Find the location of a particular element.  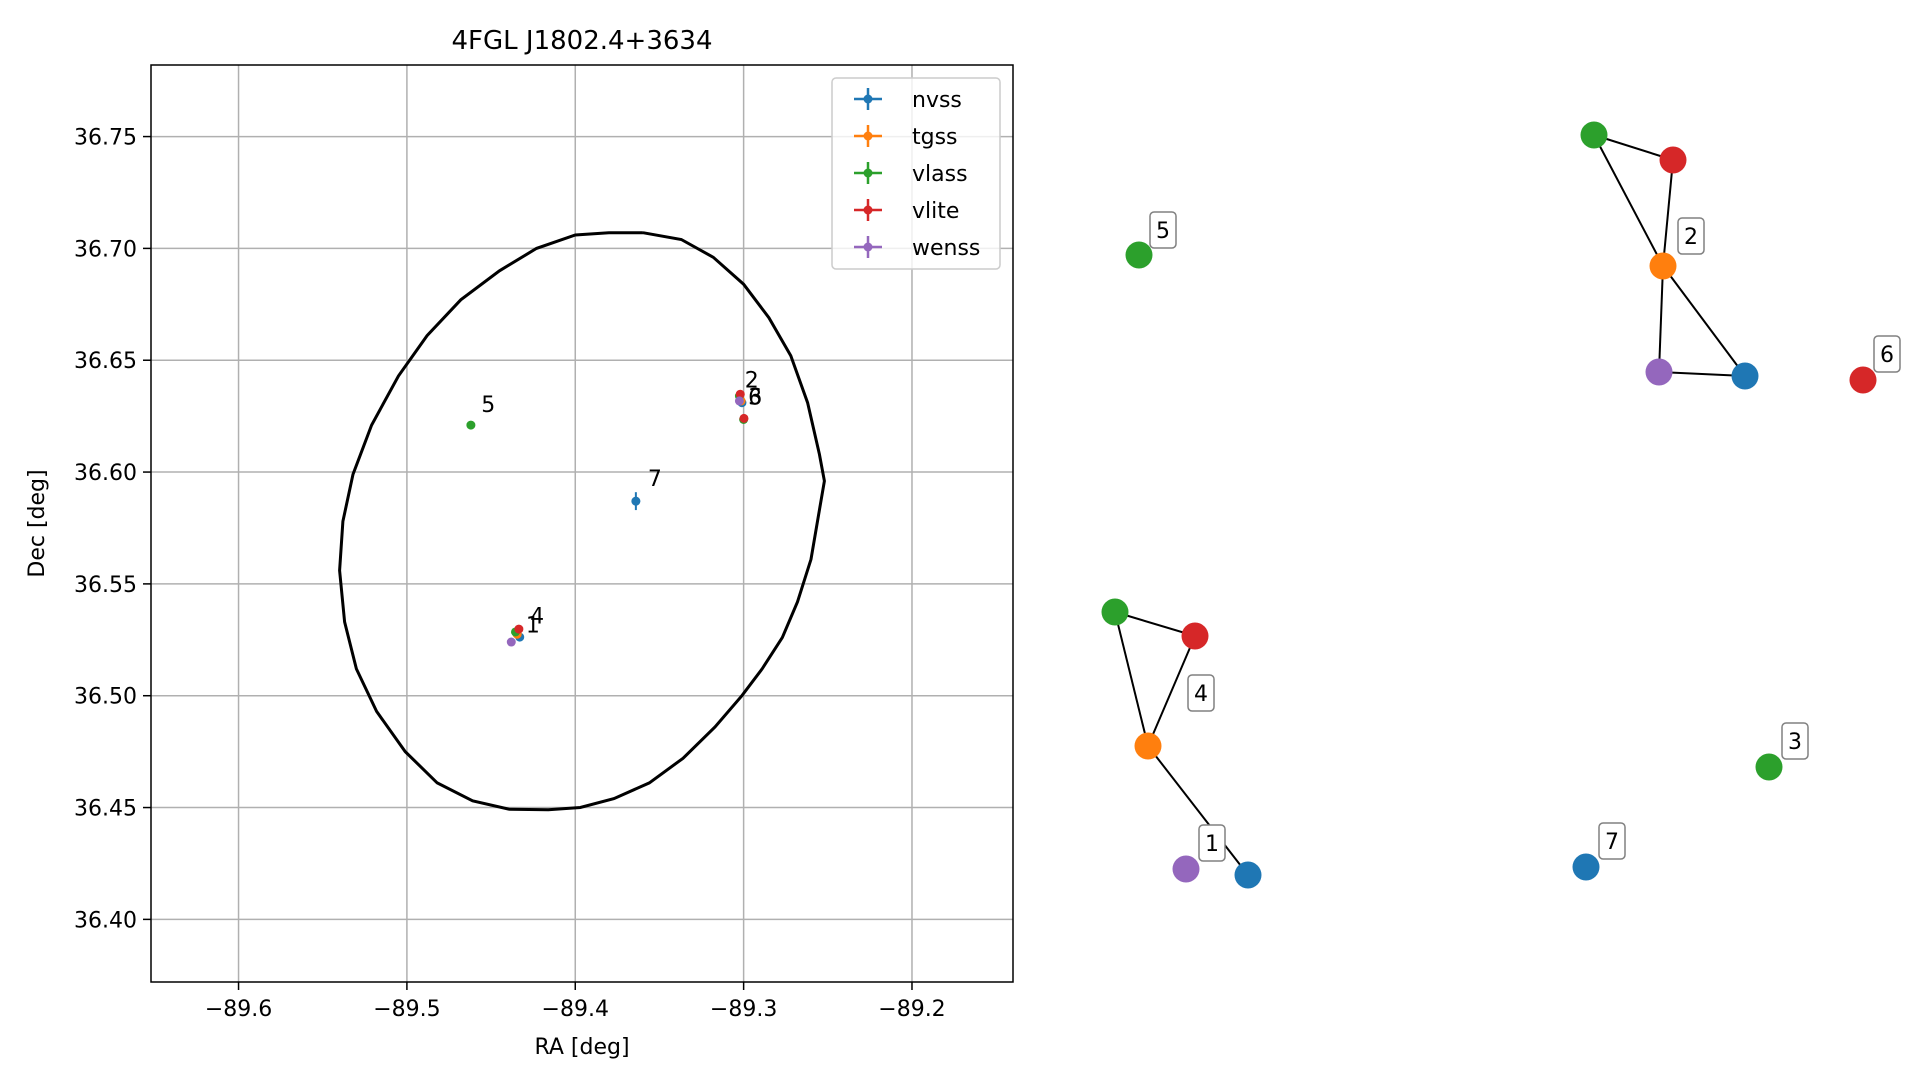

legend-label: tgss is located at coordinates (935, 137).